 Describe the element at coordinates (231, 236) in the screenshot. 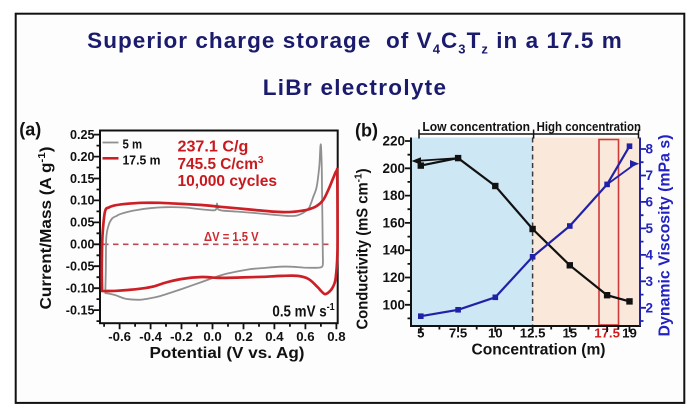

I see `svg-text: ΔV = 1.5 V` at that location.